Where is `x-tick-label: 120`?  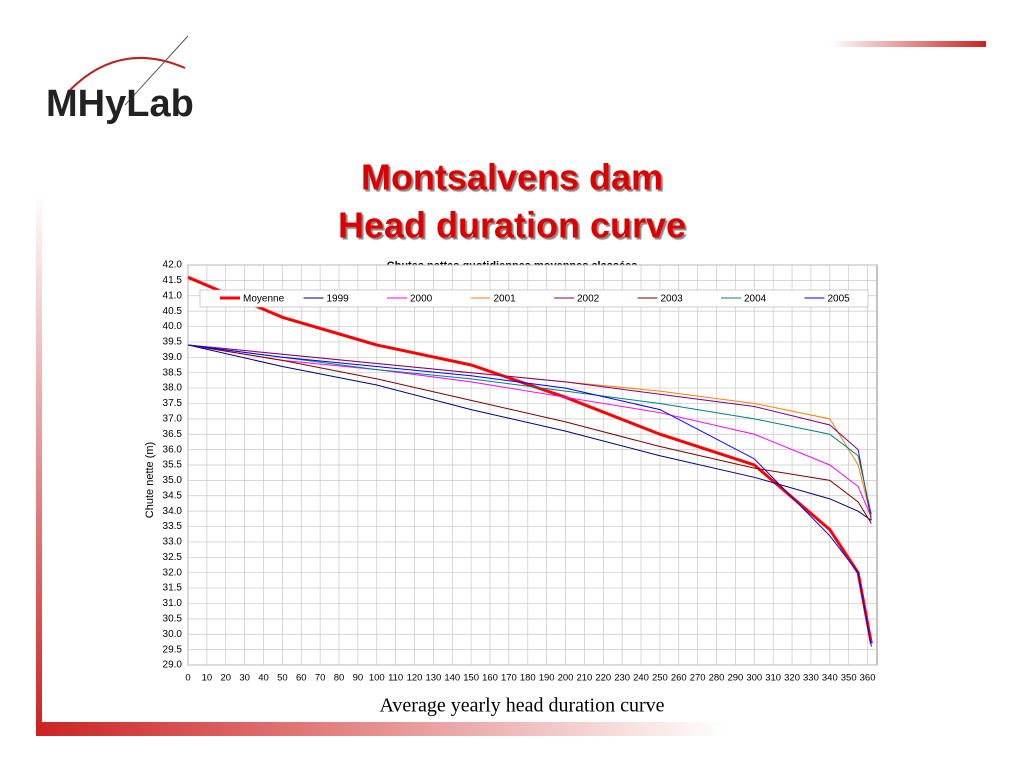 x-tick-label: 120 is located at coordinates (415, 678).